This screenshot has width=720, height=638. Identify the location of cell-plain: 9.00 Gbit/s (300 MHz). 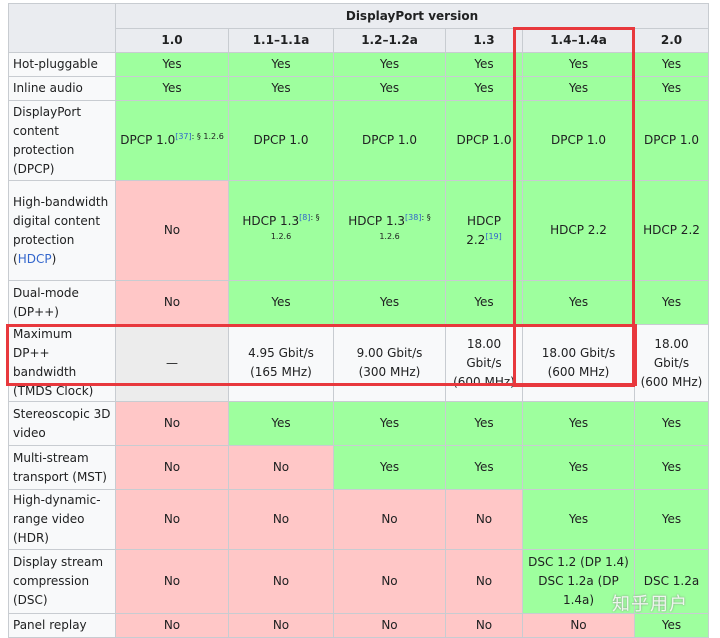
(389, 363).